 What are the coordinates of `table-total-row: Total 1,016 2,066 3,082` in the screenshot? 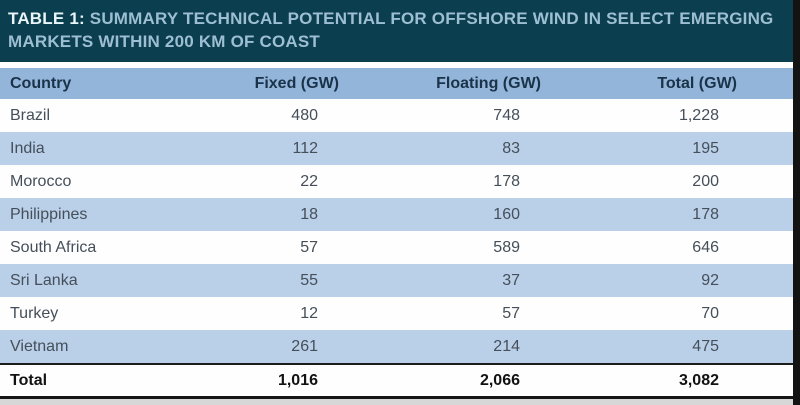 It's located at (396, 381).